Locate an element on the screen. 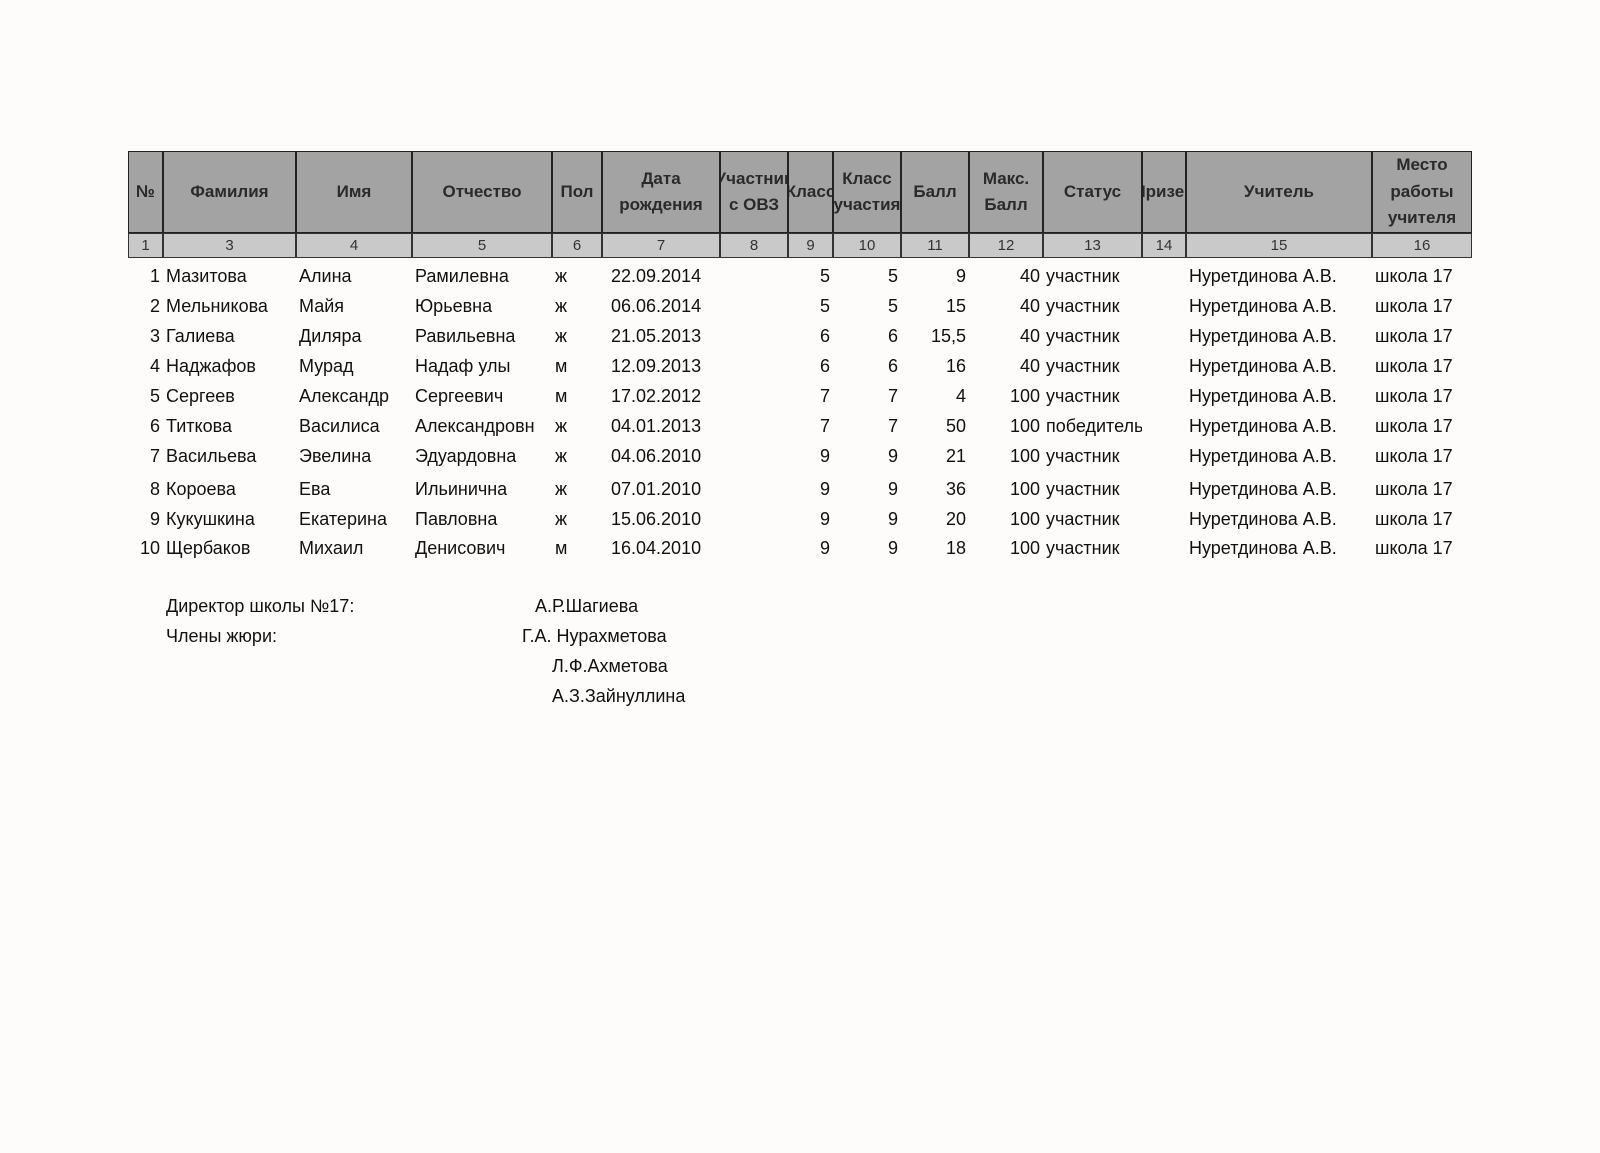 This screenshot has width=1600, height=1153. column-number: 4 is located at coordinates (354, 245).